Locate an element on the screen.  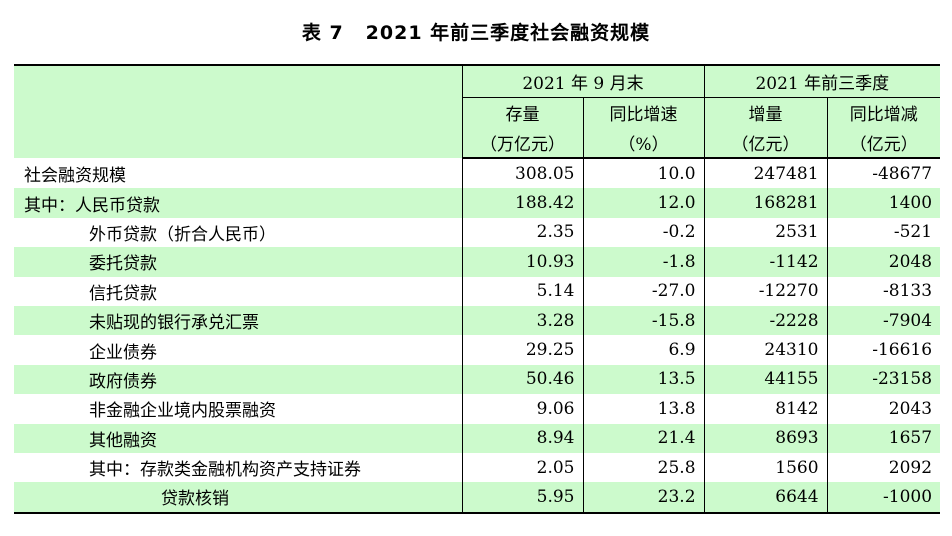
row-value: 10.0 is located at coordinates (643, 173).